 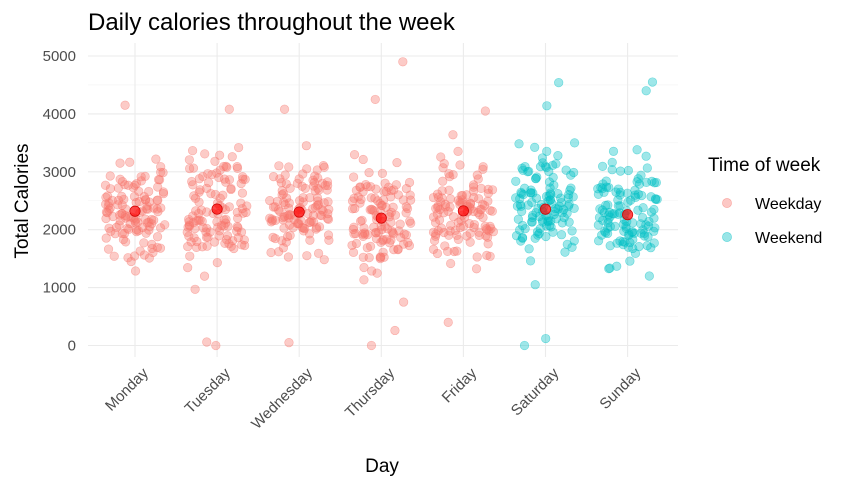 What do you see at coordinates (72, 346) in the screenshot?
I see `y-tick-label: 0` at bounding box center [72, 346].